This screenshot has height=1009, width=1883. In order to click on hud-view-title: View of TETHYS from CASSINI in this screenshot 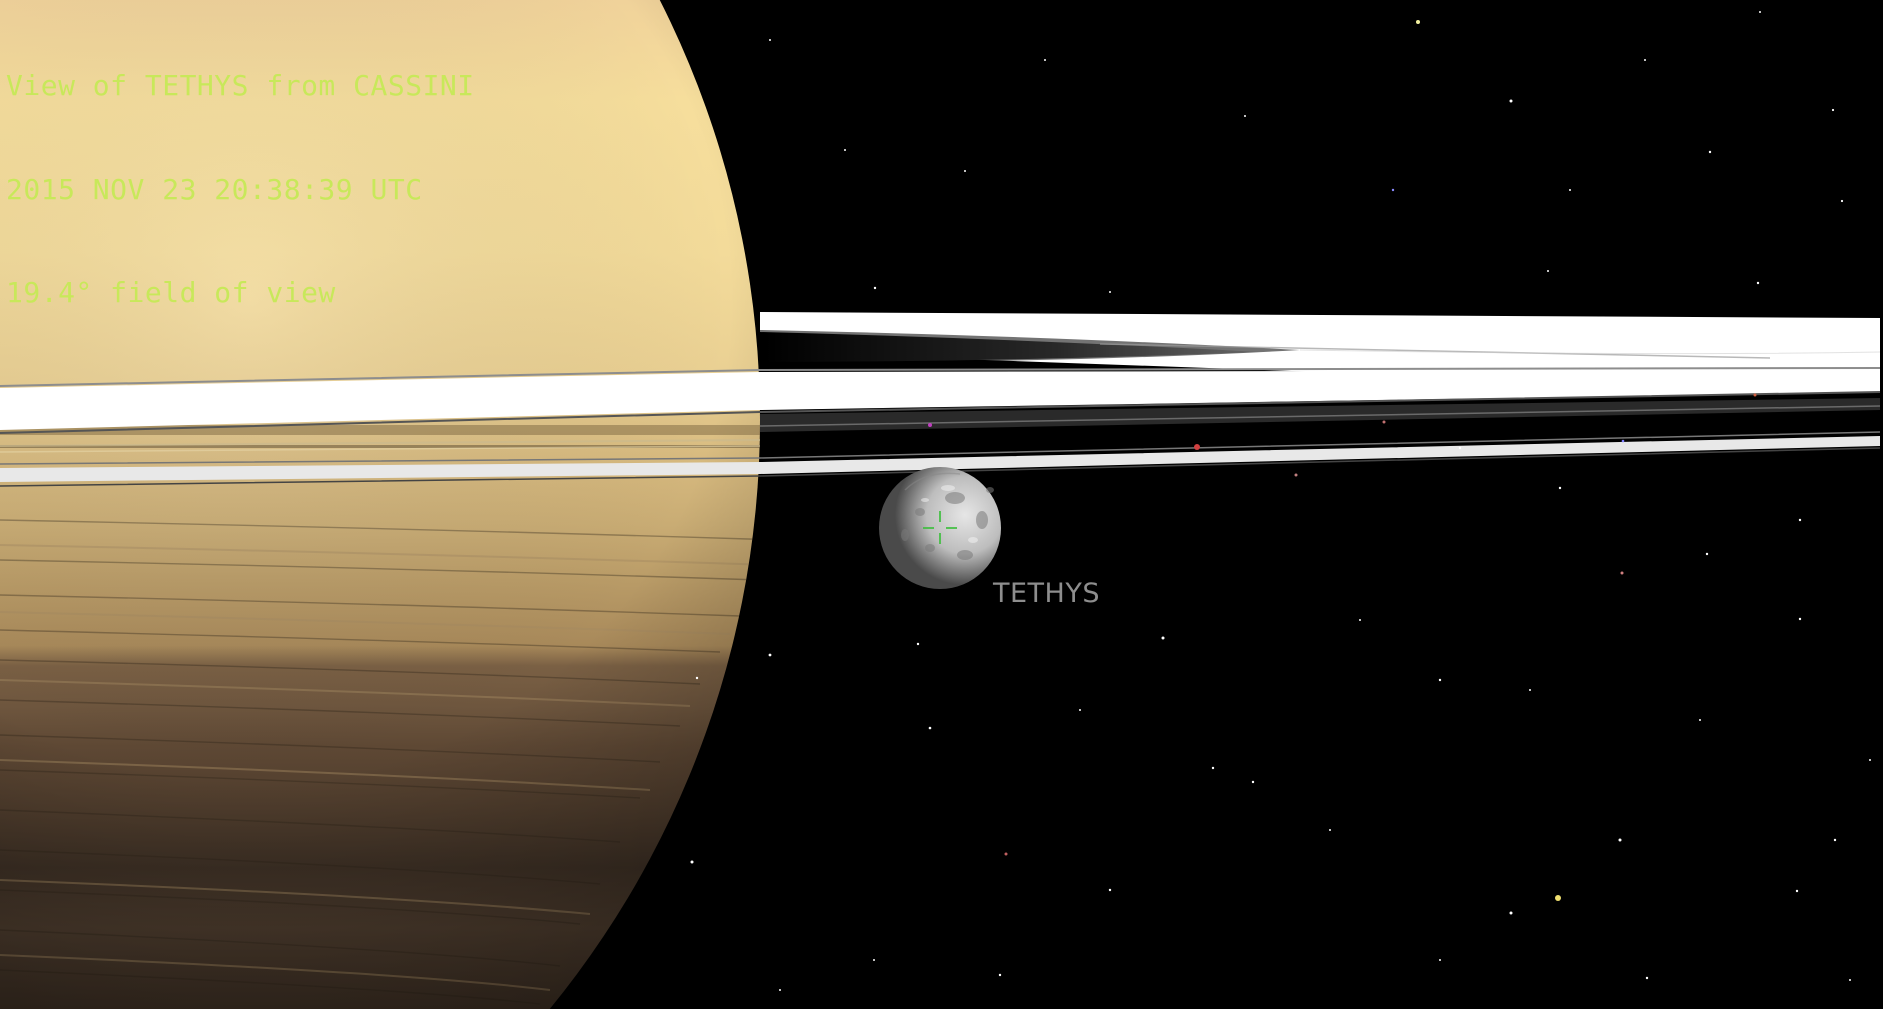, I will do `click(240, 85)`.